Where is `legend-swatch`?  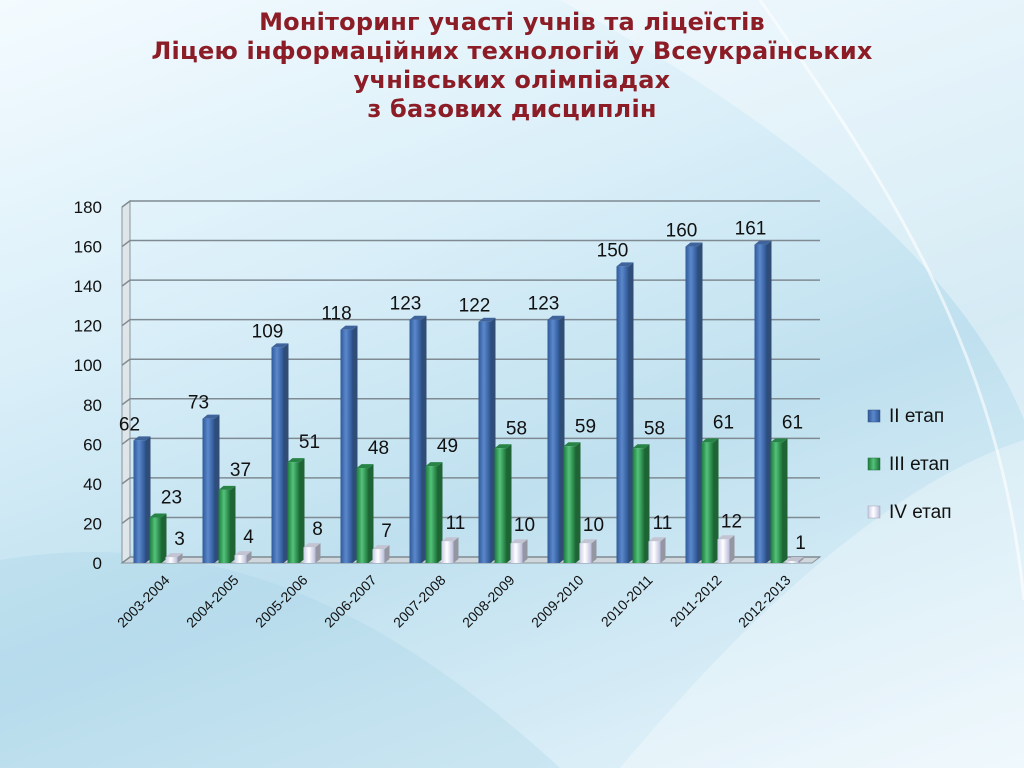
legend-swatch is located at coordinates (874, 464).